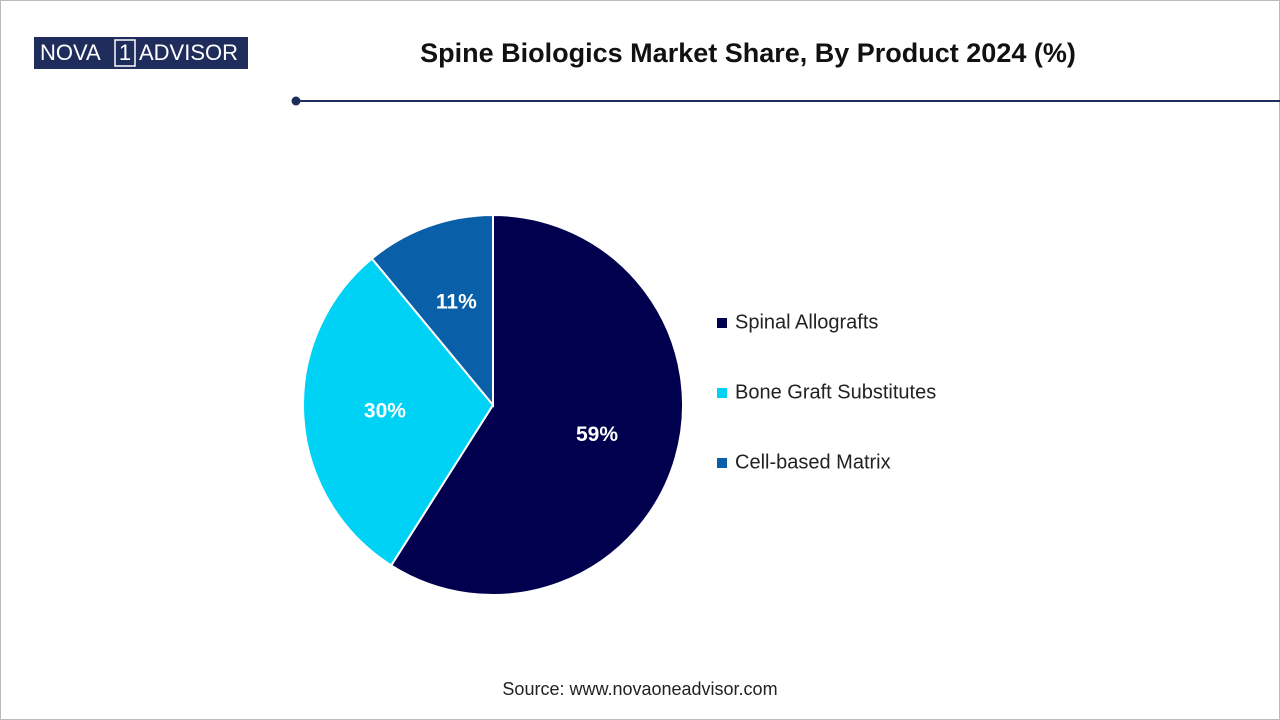 This screenshot has width=1280, height=720. What do you see at coordinates (813, 462) in the screenshot?
I see `legend-label: Cell-based Matrix` at bounding box center [813, 462].